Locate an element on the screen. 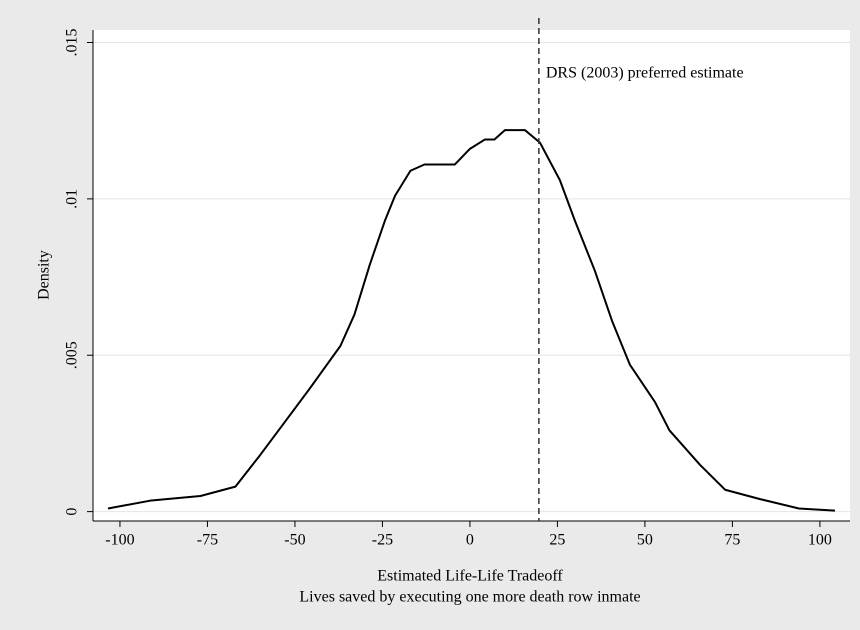 This screenshot has height=630, width=860. x-tick-label: -100 is located at coordinates (119, 540).